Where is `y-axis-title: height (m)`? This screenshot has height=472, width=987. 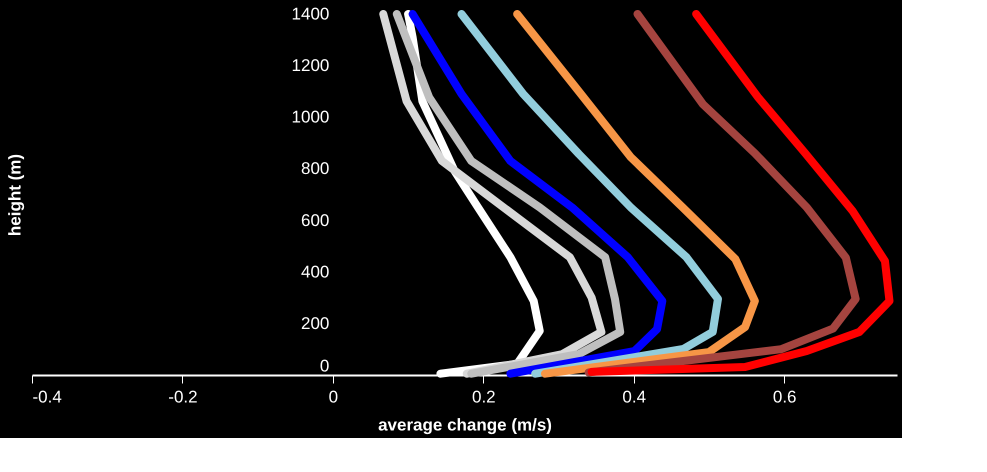
y-axis-title: height (m) is located at coordinates (15, 195).